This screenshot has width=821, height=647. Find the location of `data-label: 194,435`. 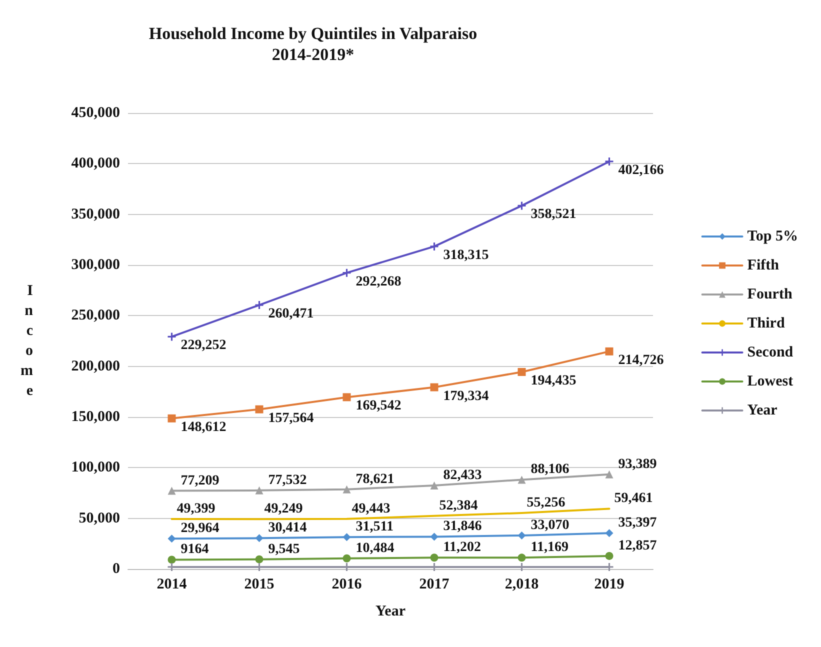

data-label: 194,435 is located at coordinates (553, 380).